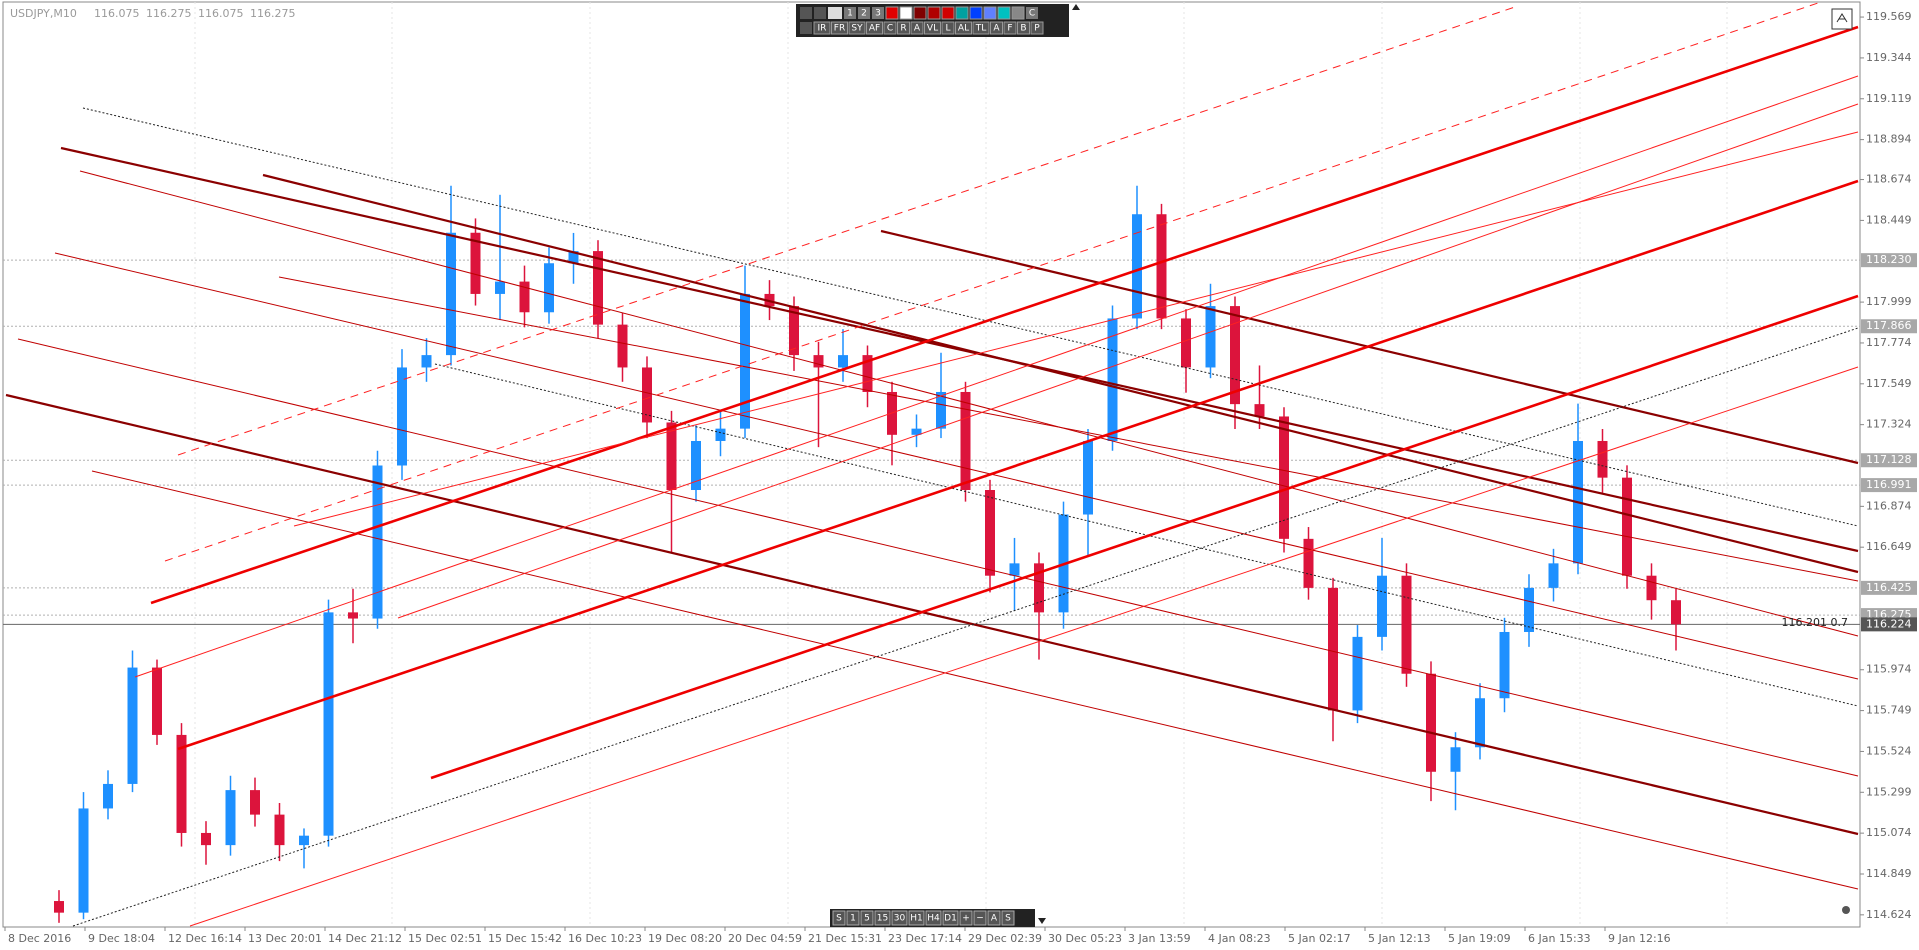  What do you see at coordinates (845, 938) in the screenshot?
I see `x-tick-label: 21 Dec 15:31` at bounding box center [845, 938].